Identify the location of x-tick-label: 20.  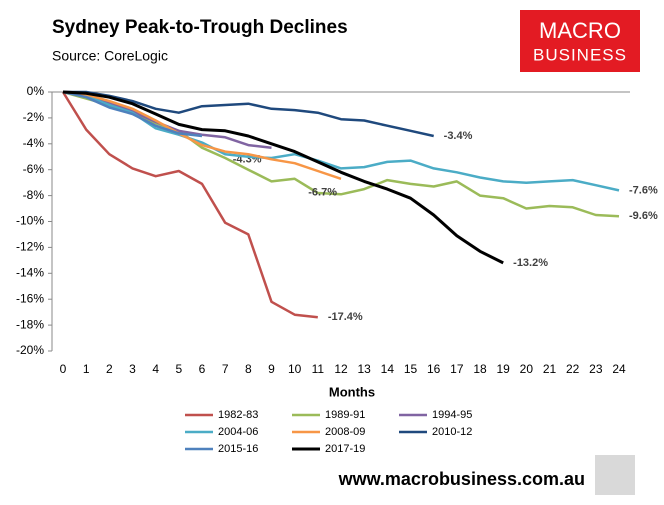
(527, 369).